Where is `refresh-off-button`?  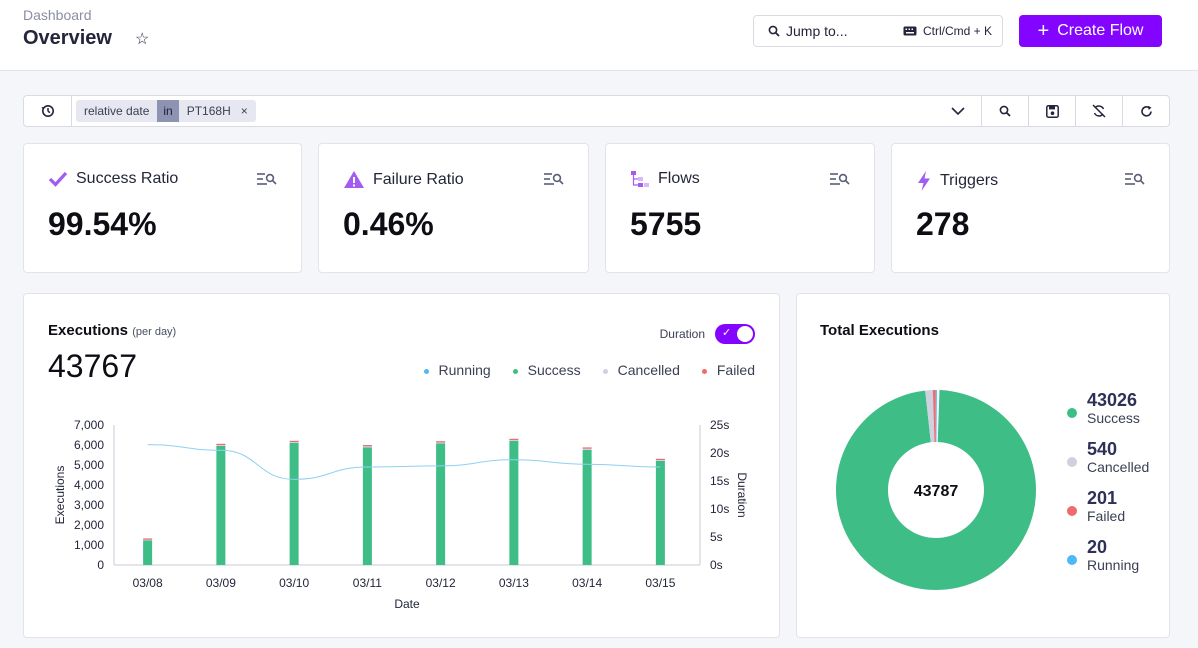 refresh-off-button is located at coordinates (1098, 111).